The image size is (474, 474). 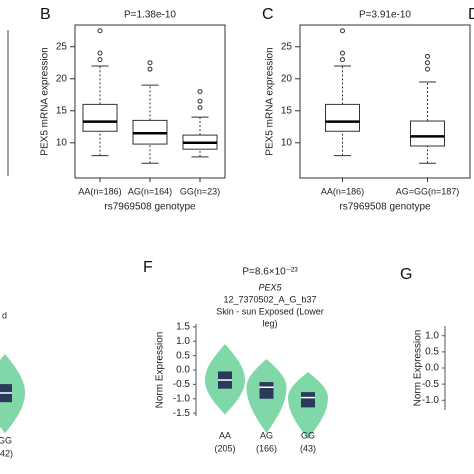 I want to click on panel-label: G, so click(x=406, y=274).